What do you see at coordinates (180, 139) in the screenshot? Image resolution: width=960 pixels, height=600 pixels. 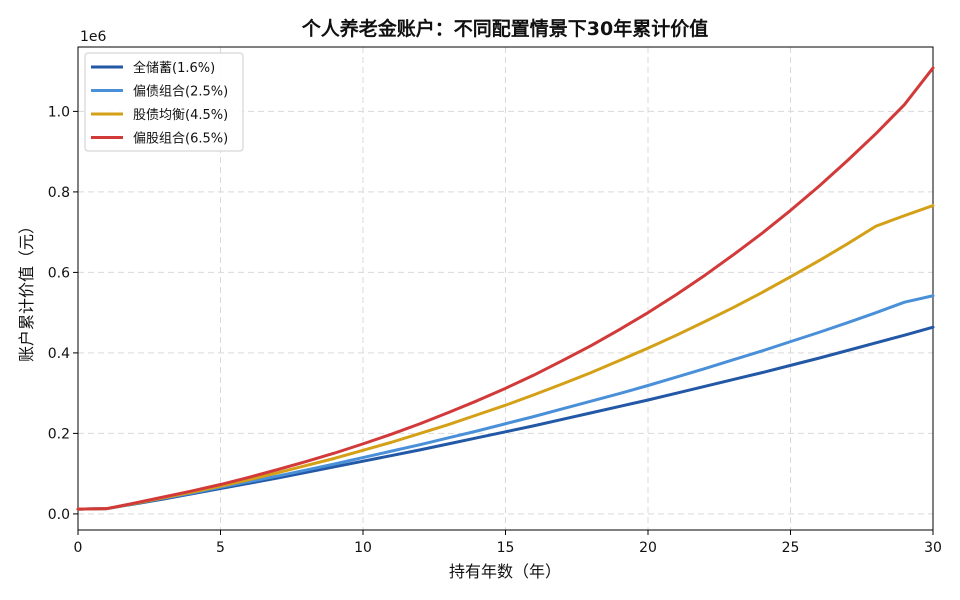 I see `legend-label: 偏股组合(6.5%)` at bounding box center [180, 139].